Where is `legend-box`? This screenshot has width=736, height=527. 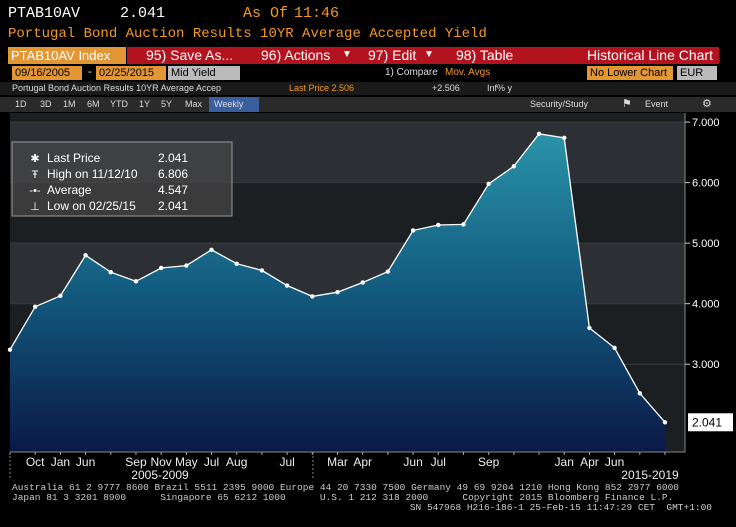
legend-box is located at coordinates (122, 179).